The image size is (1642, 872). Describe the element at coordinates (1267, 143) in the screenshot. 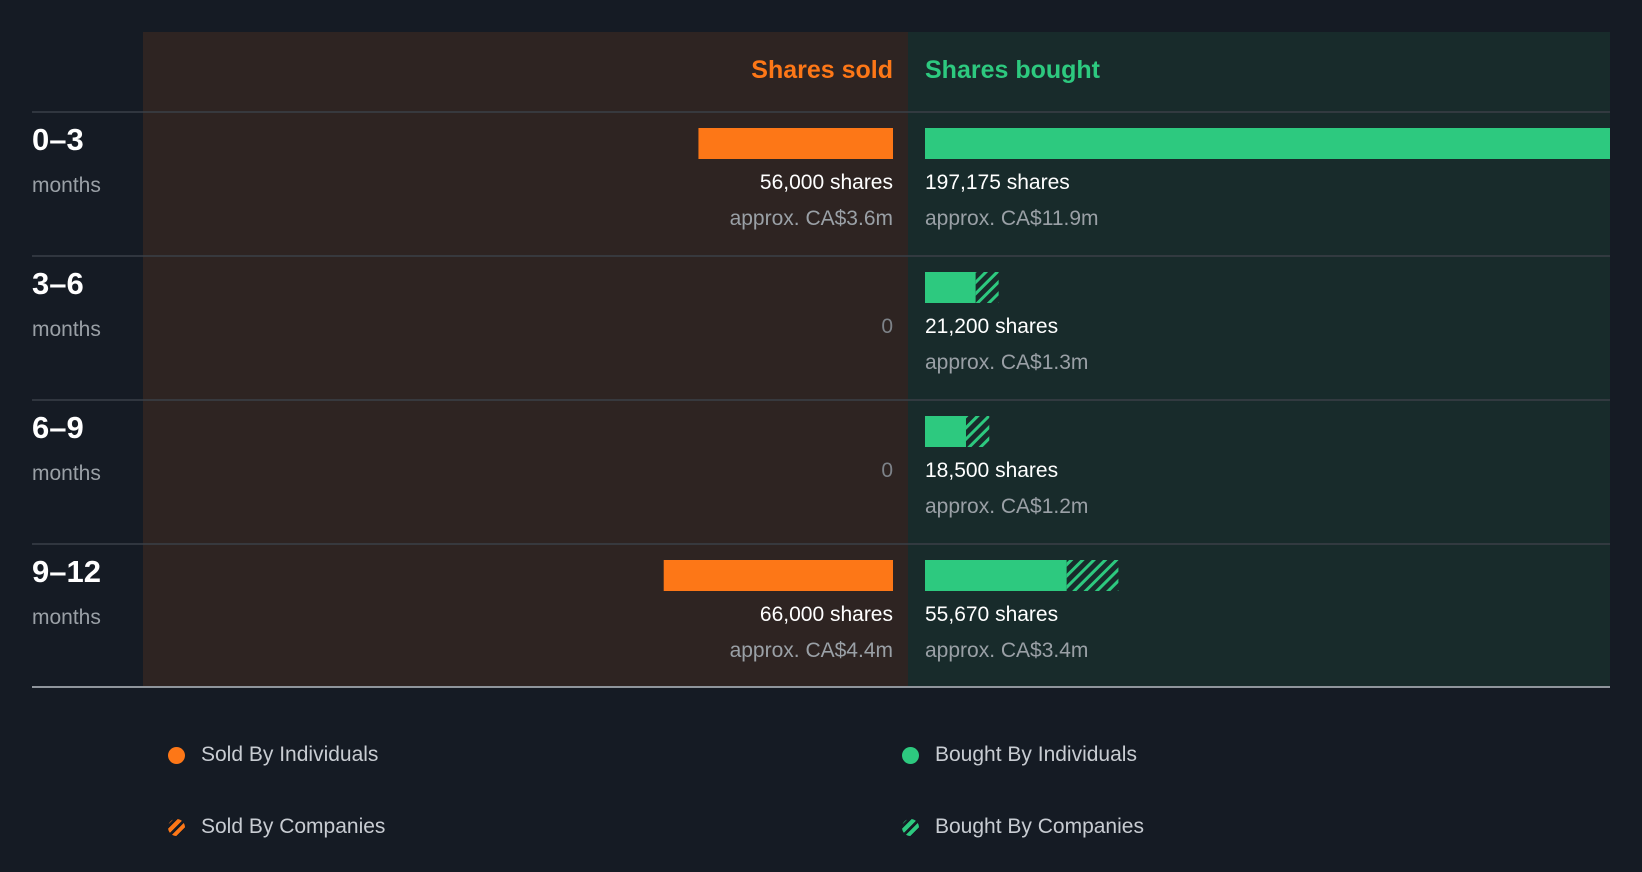

I see `row-0-bought-individuals-bar` at that location.